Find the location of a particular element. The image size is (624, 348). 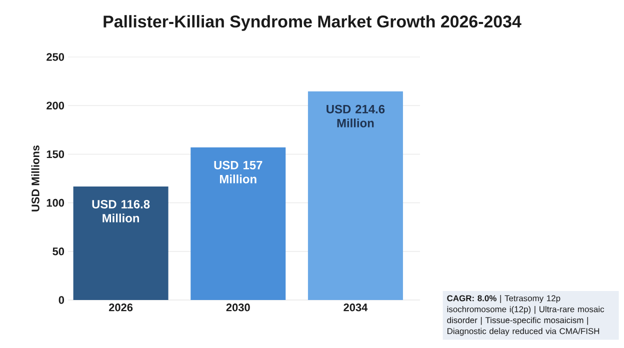

data-label: USD 116.8 Million is located at coordinates (121, 211).